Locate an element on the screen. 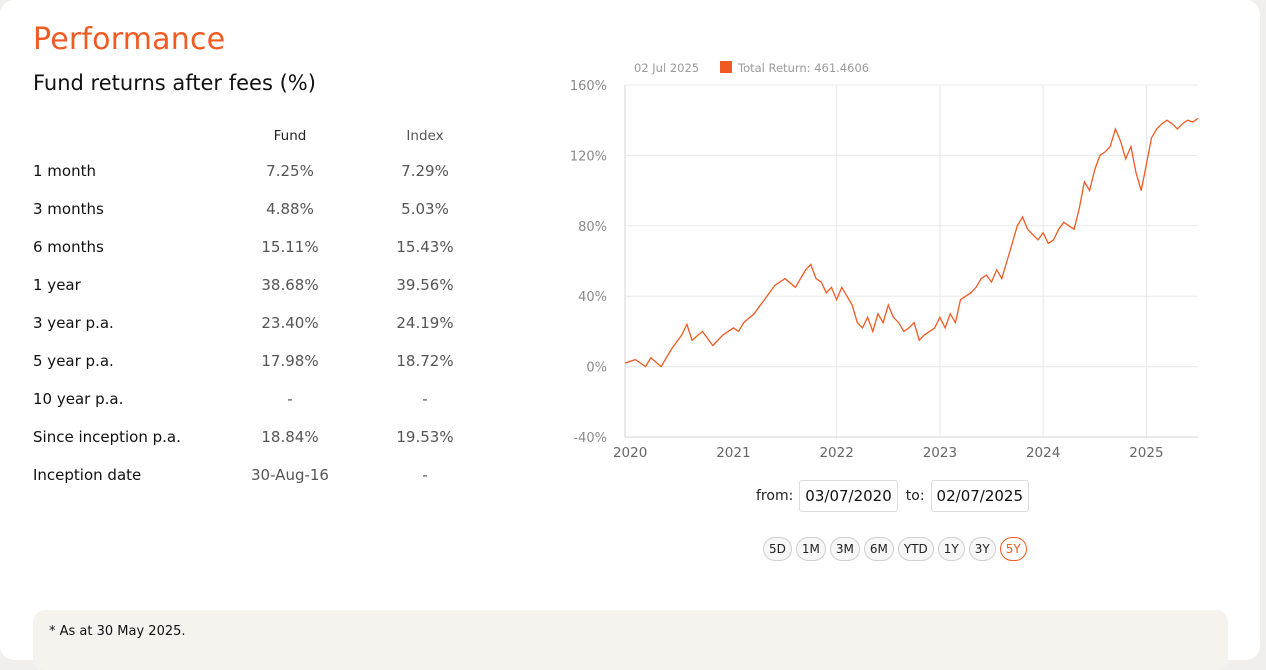 The width and height of the screenshot is (1266, 670). row-label: 5 year p.a. is located at coordinates (73, 361).